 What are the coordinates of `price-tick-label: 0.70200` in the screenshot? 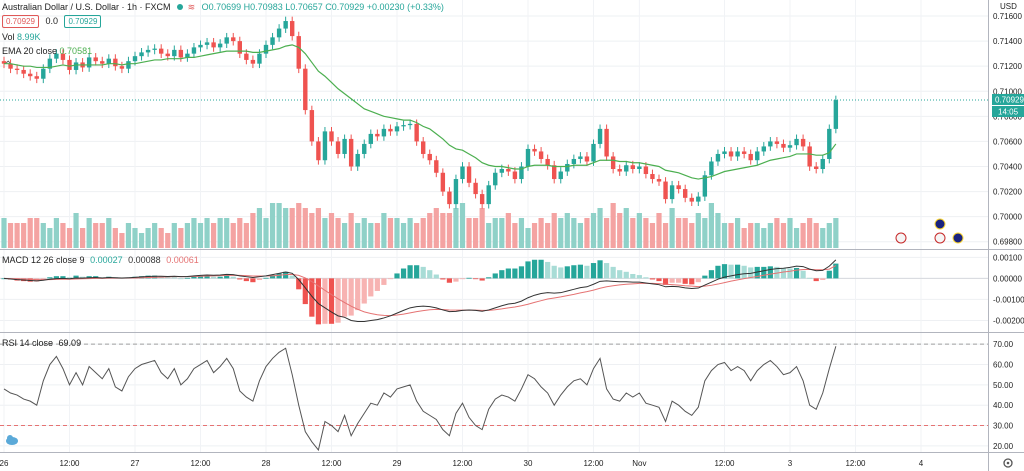 It's located at (1007, 192).